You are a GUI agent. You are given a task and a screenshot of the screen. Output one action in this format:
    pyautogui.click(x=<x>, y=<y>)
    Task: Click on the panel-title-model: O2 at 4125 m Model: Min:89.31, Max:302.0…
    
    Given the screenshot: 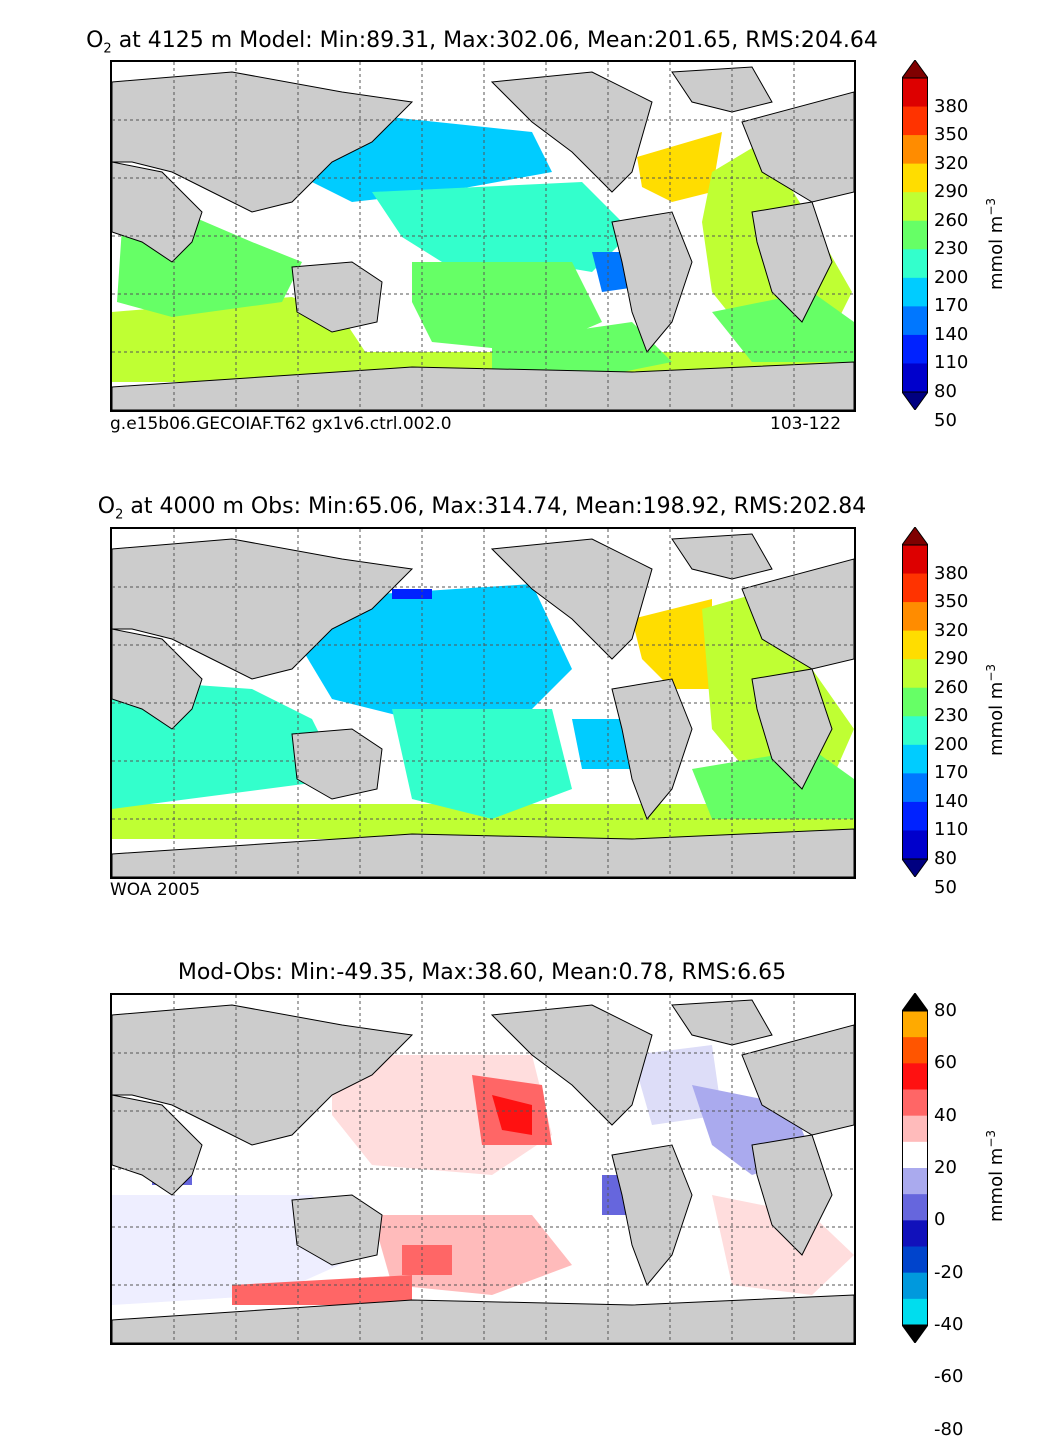 What is the action you would take?
    pyautogui.click(x=482, y=42)
    